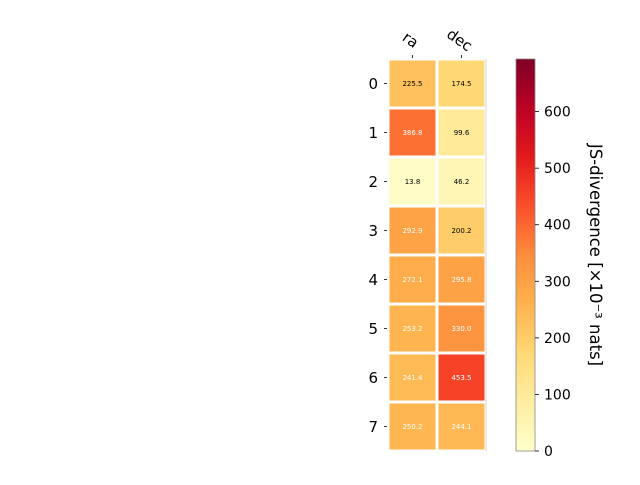 The image size is (640, 485). What do you see at coordinates (459, 40) in the screenshot?
I see `column-label-dec: dec` at bounding box center [459, 40].